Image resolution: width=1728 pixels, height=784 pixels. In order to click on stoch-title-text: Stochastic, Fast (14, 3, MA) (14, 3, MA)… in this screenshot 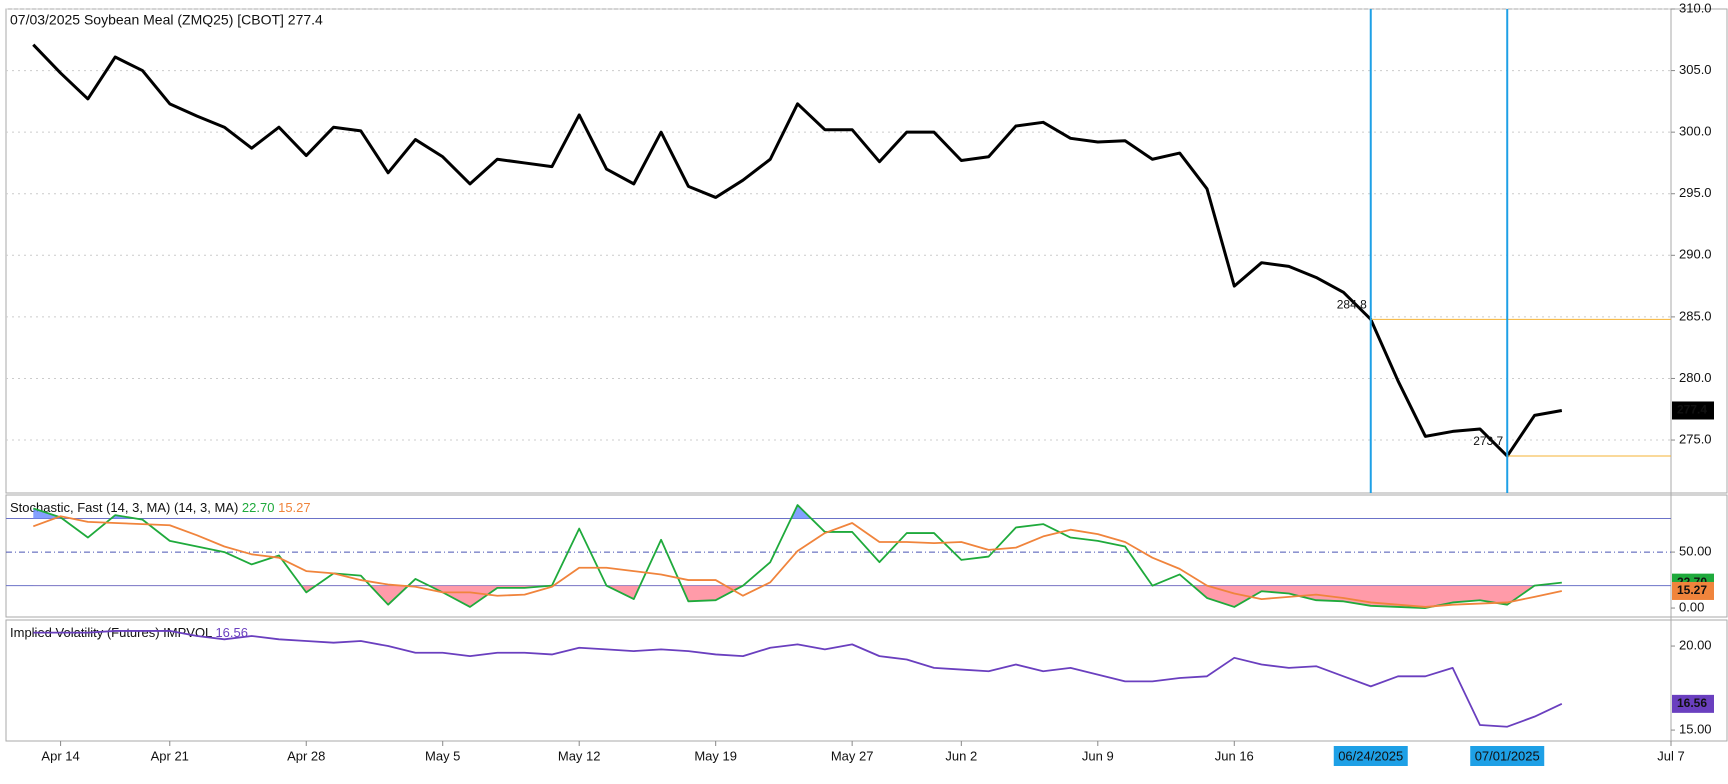, I will do `click(160, 507)`.